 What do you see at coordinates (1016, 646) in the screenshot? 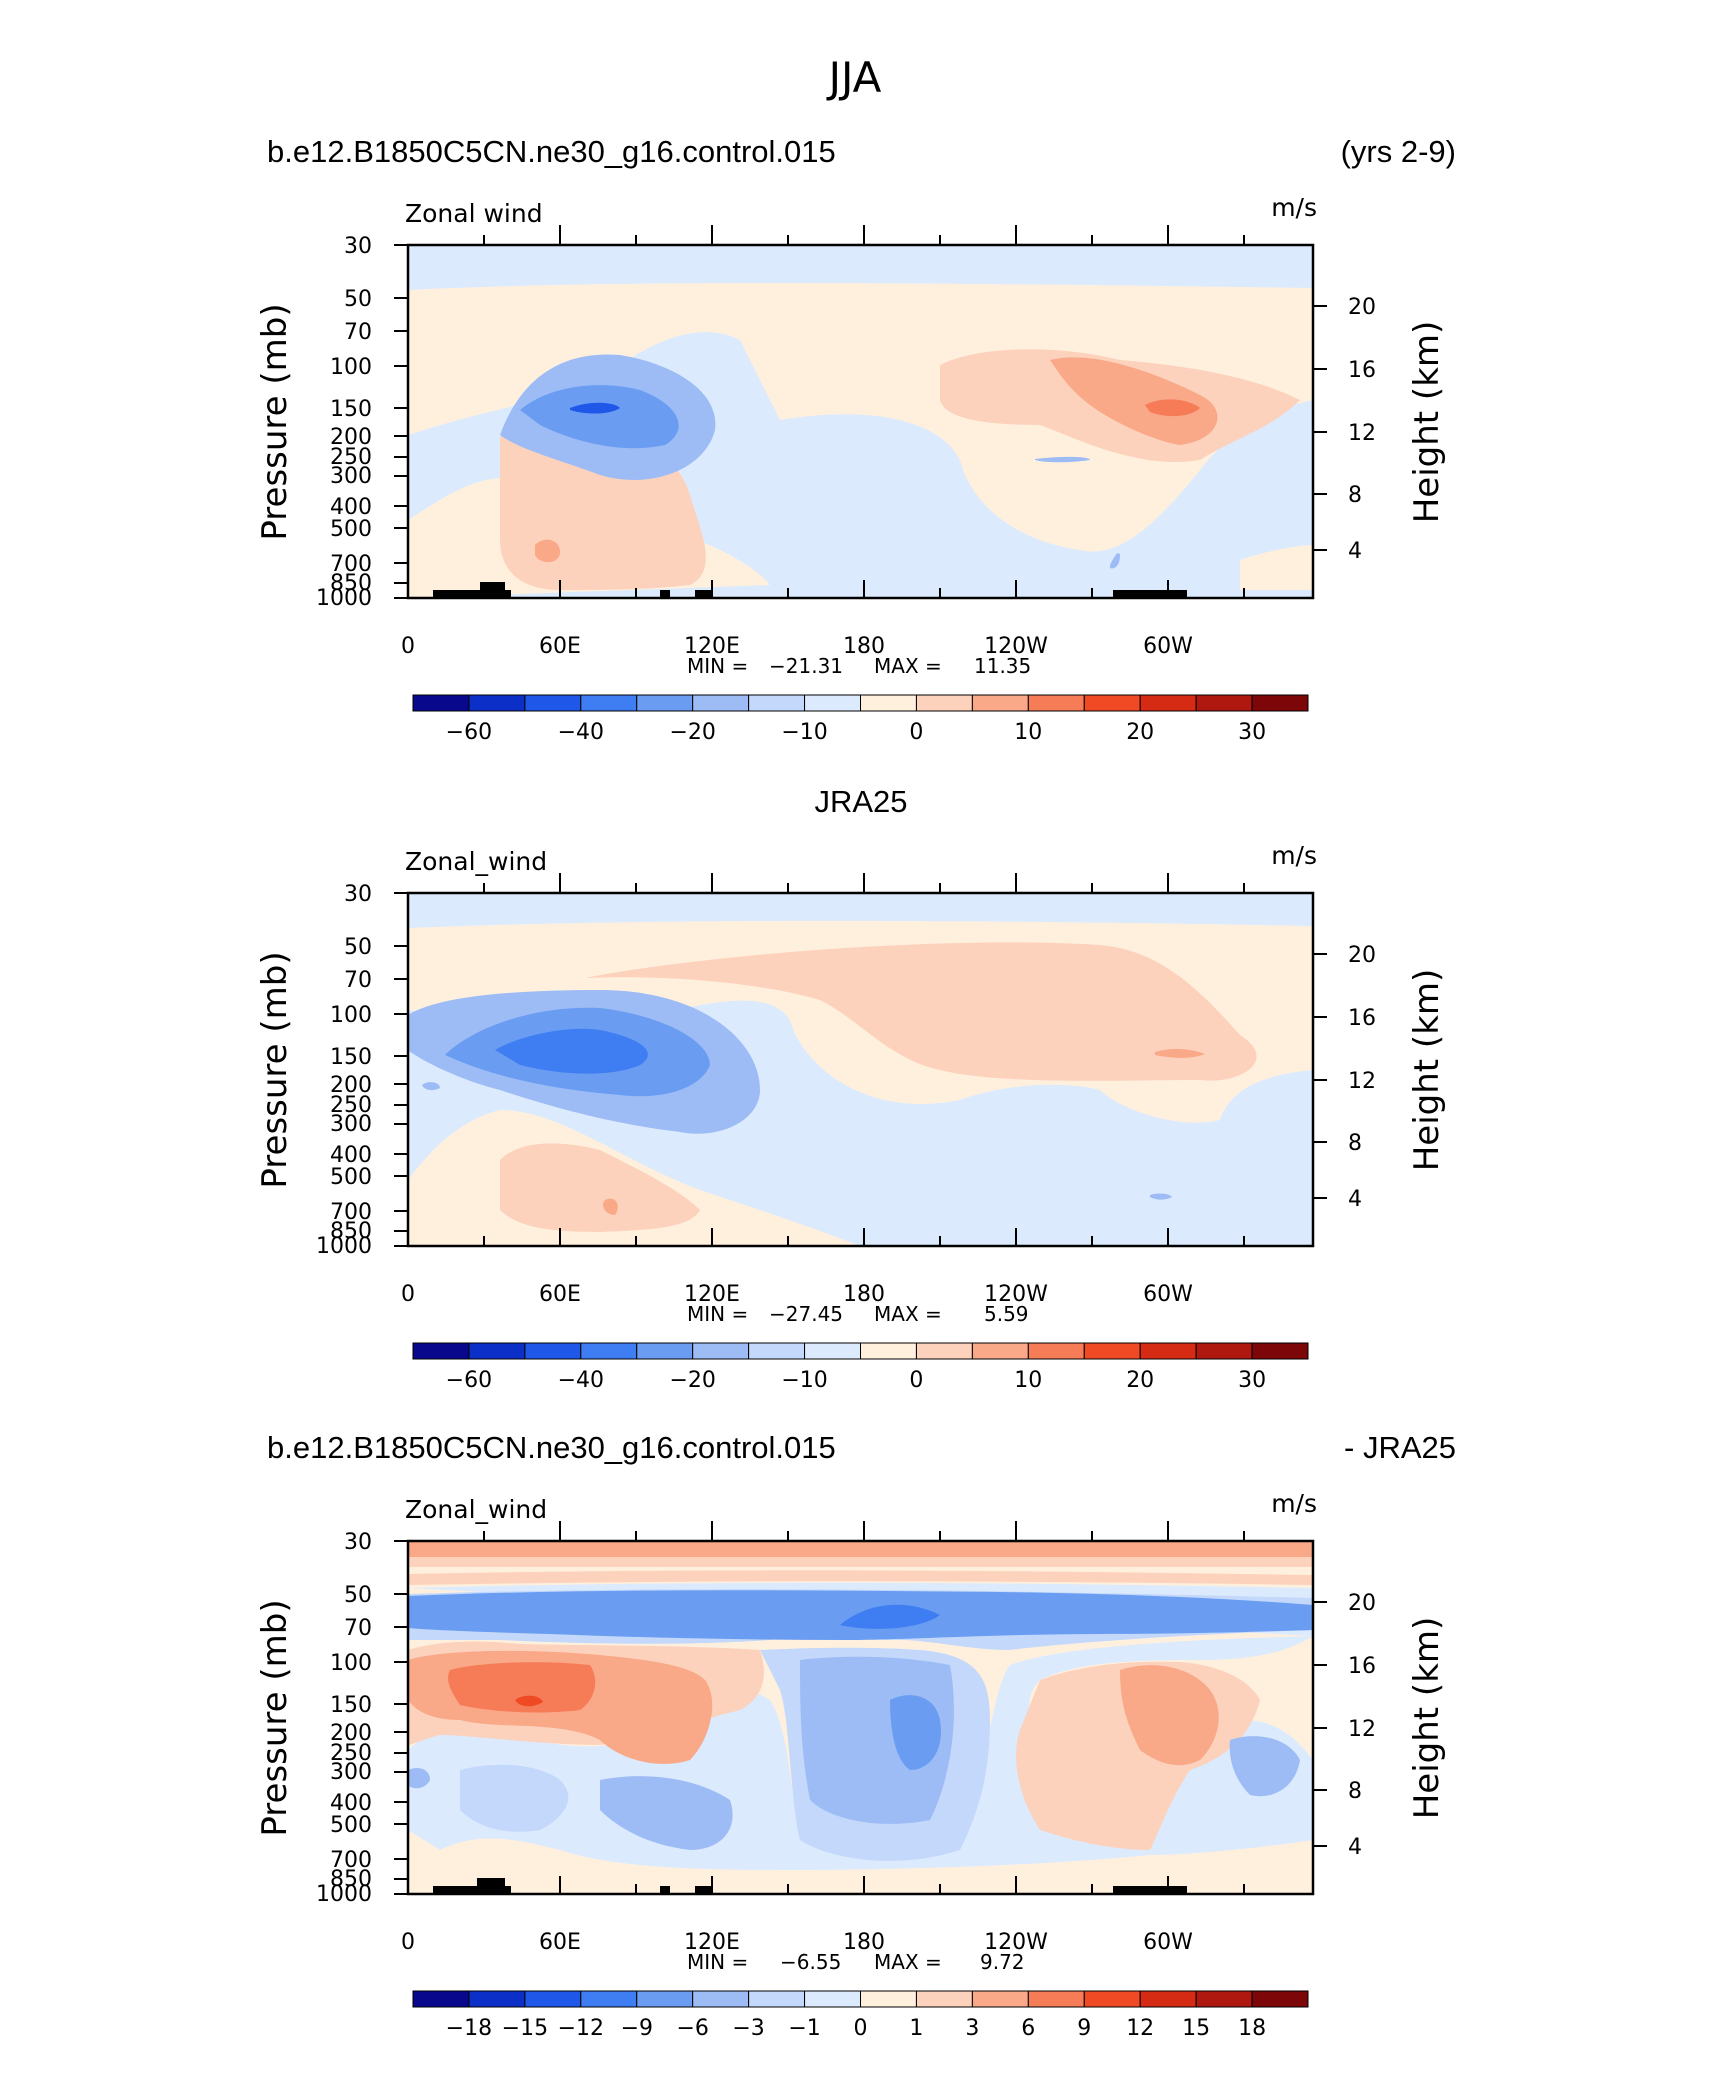
I see `panel-1-xtick: 120W` at bounding box center [1016, 646].